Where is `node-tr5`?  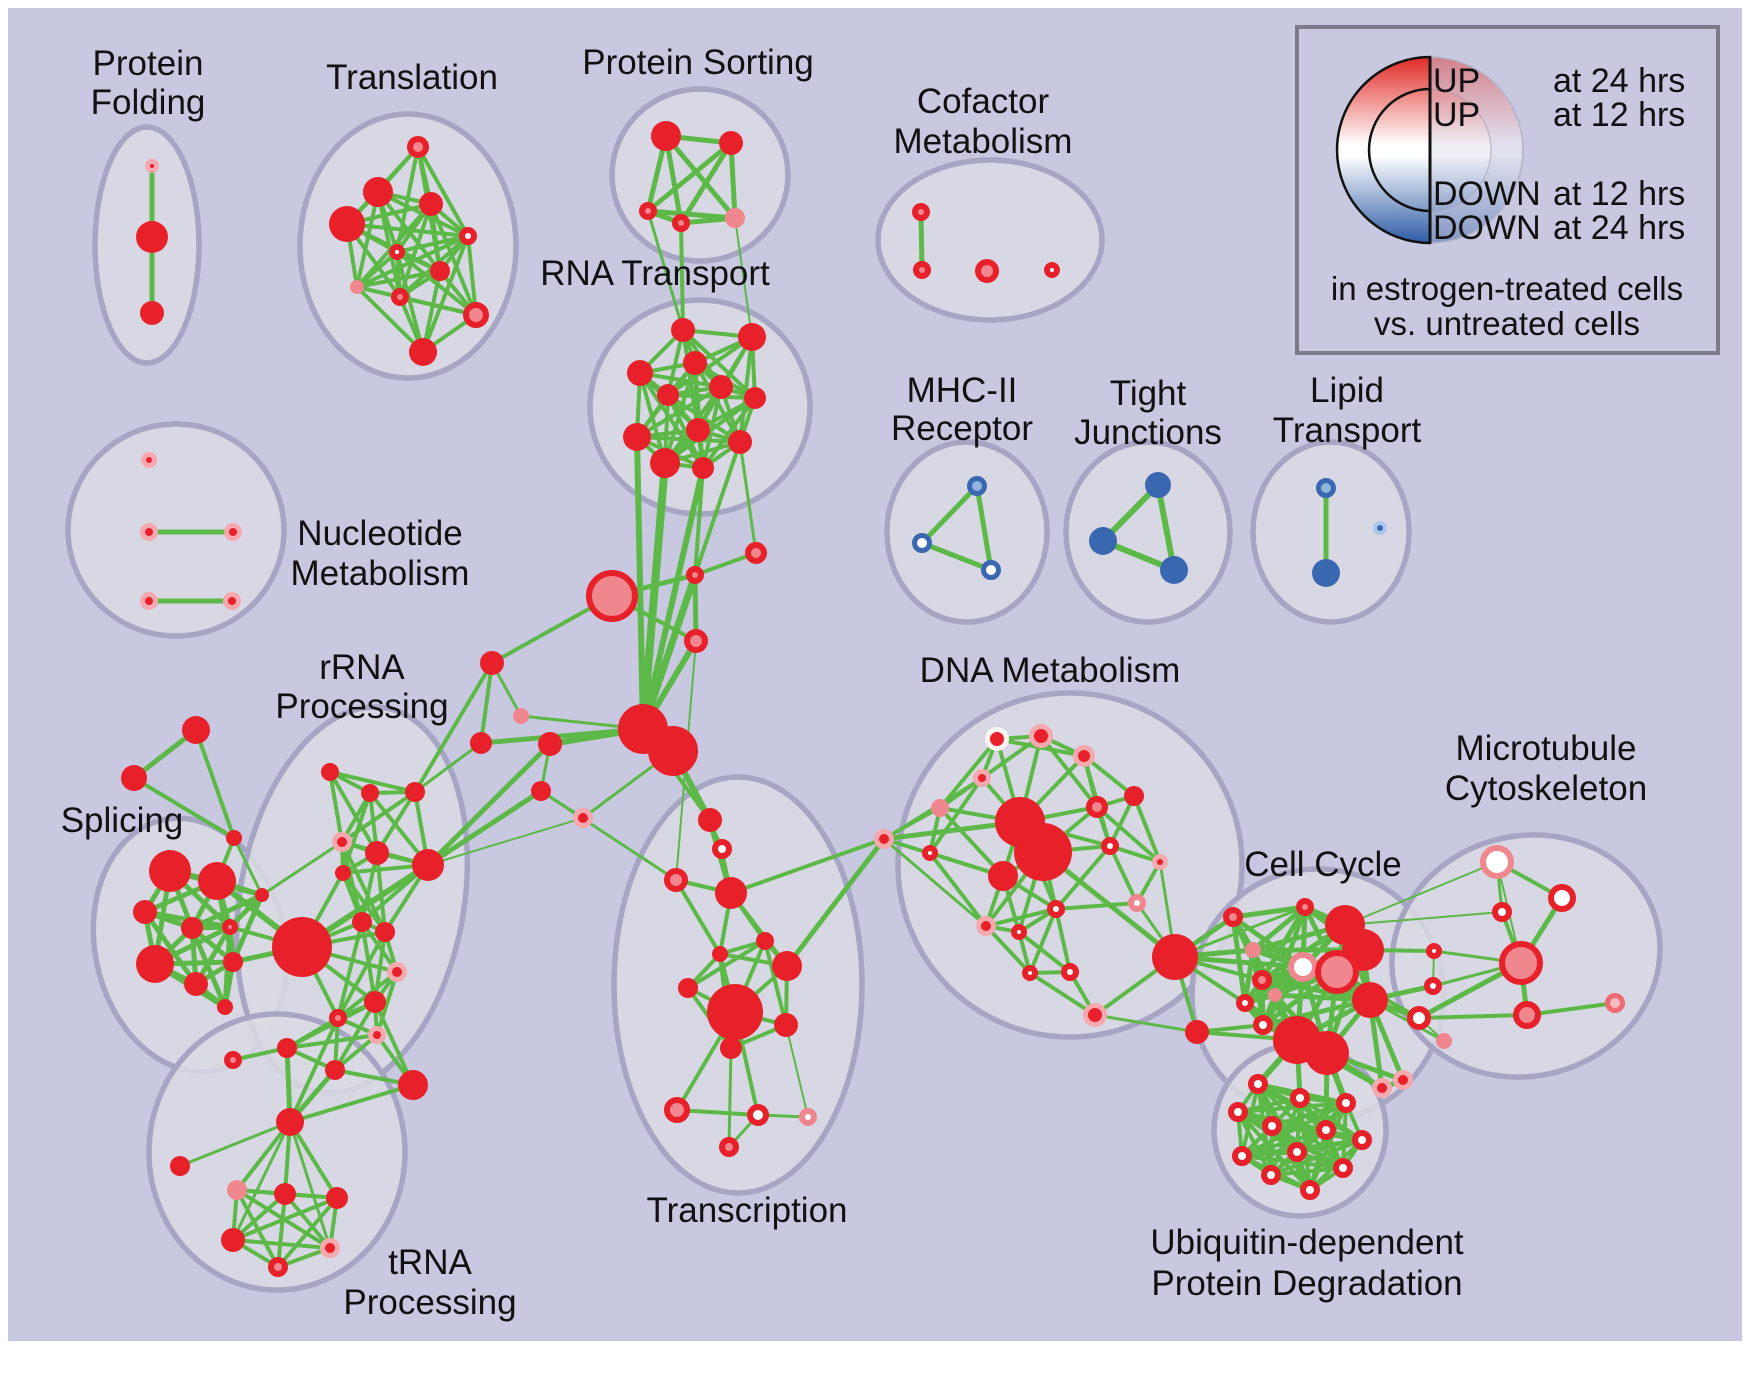
node-tr5 is located at coordinates (720, 954).